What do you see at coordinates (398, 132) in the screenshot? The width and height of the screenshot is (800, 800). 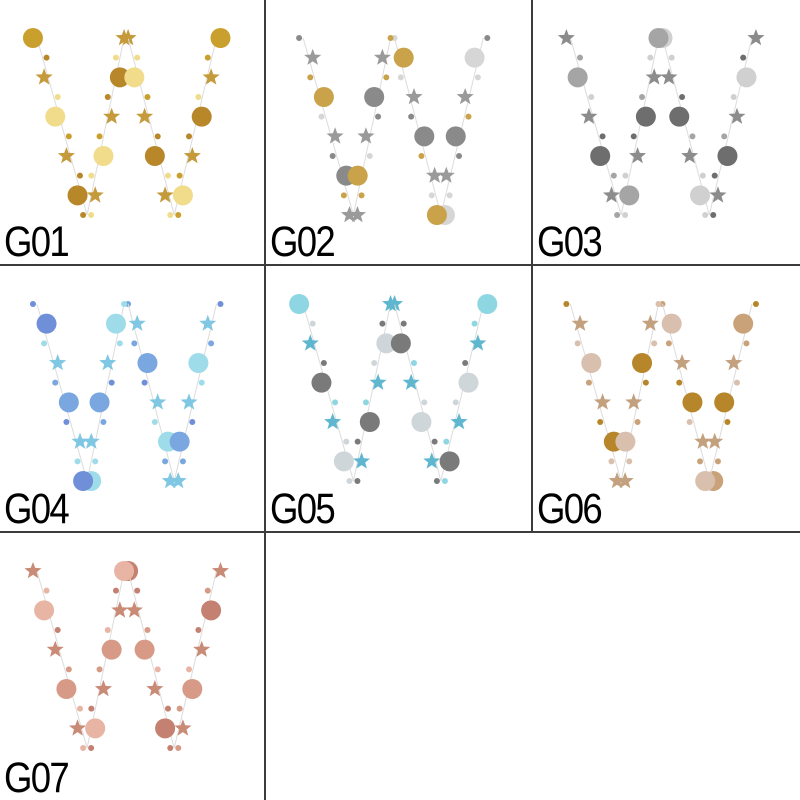 I see `variant-cell: G02` at bounding box center [398, 132].